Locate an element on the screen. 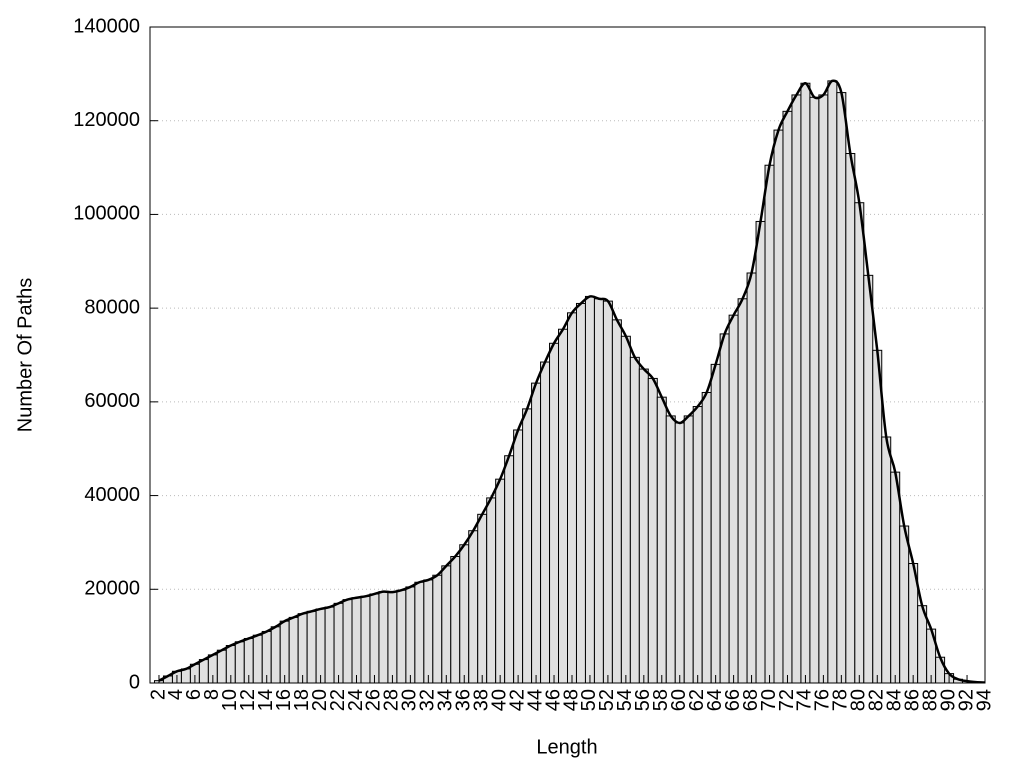 The height and width of the screenshot is (768, 1024). y-tick-label: 120000 is located at coordinates (106, 120).